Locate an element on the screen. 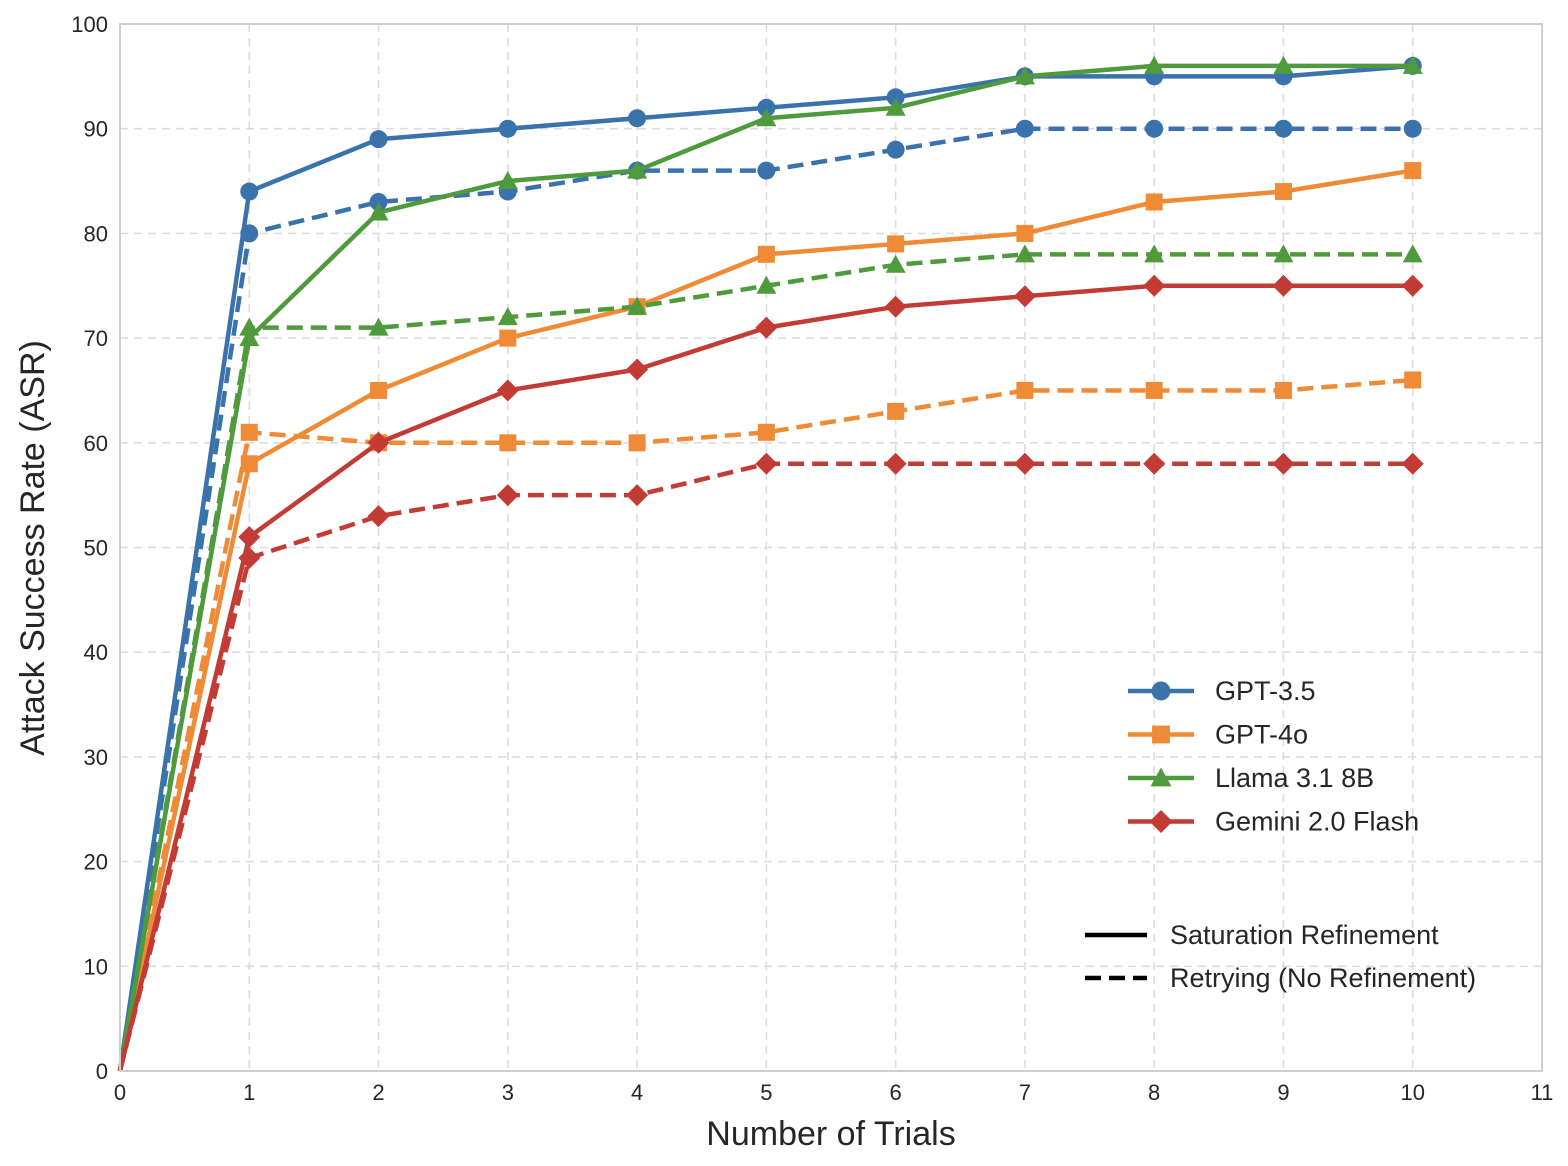  x-tick-label: 4 is located at coordinates (637, 1092).